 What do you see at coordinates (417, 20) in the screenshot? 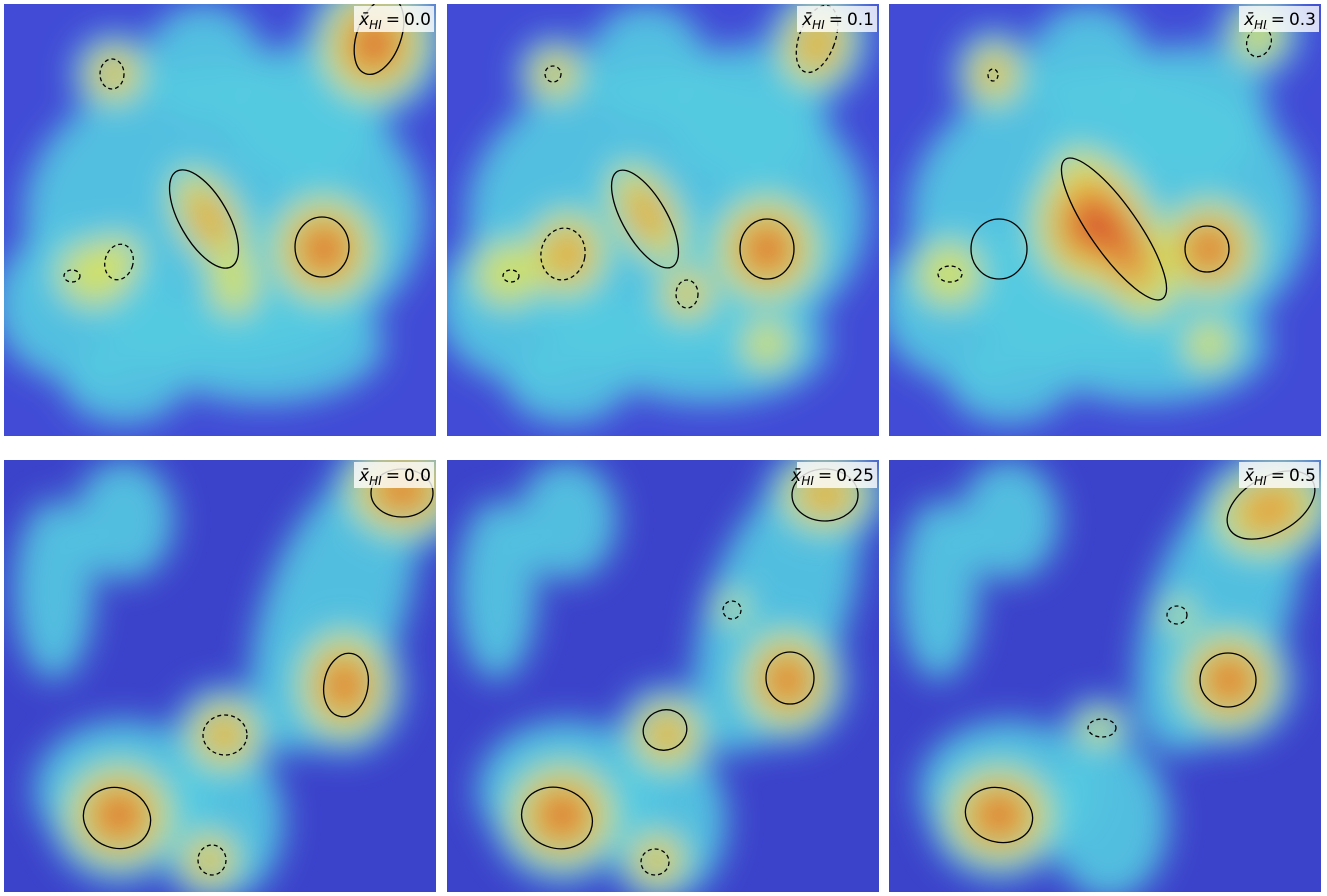
I see `label-value: 0.0` at bounding box center [417, 20].